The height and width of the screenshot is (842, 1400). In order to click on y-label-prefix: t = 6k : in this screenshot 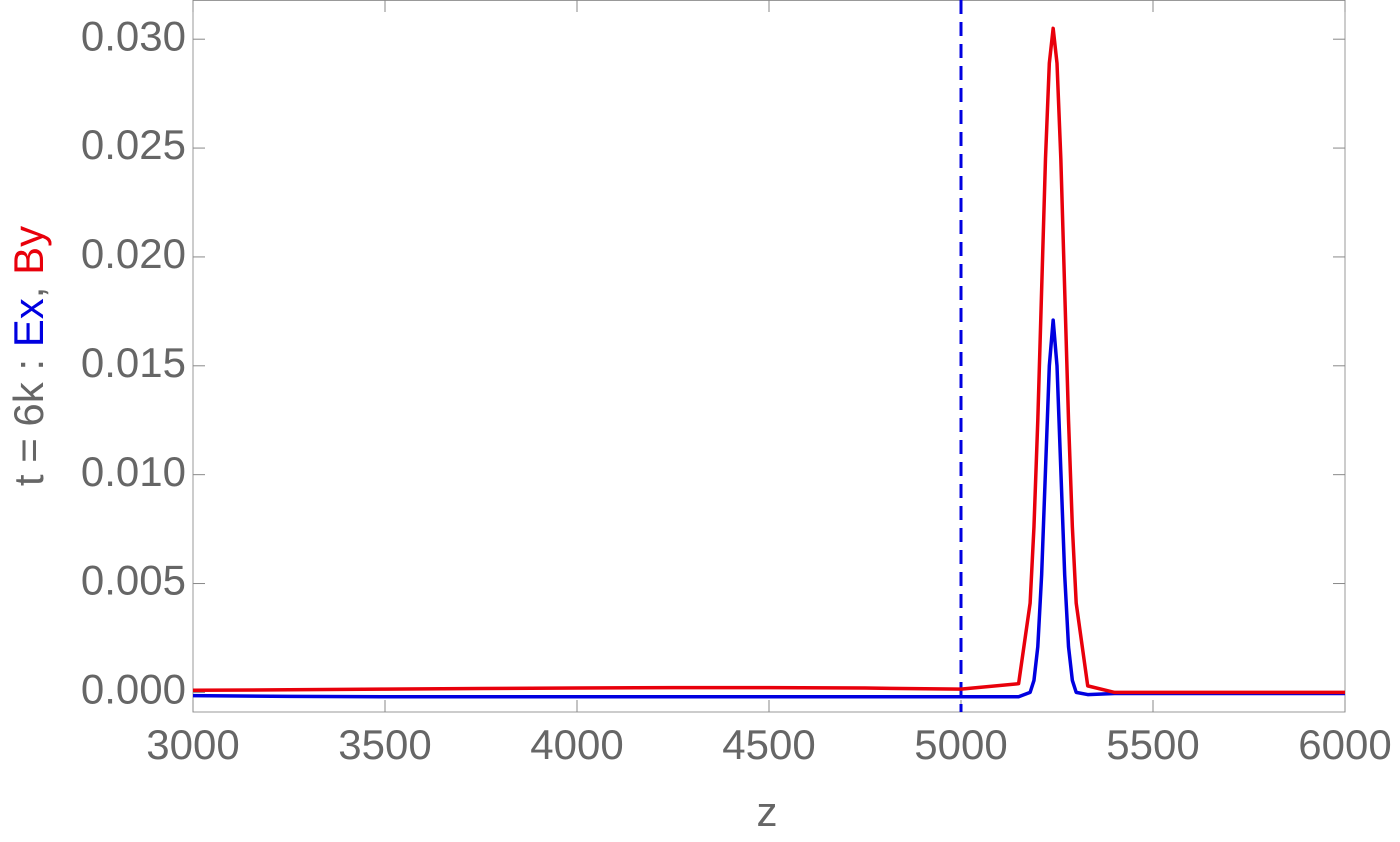, I will do `click(28, 416)`.